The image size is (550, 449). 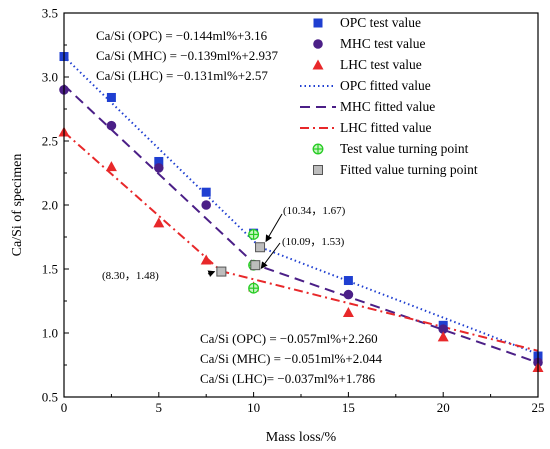 What do you see at coordinates (314, 211) in the screenshot?
I see `annotation-label-0: (10.34，1.67)` at bounding box center [314, 211].